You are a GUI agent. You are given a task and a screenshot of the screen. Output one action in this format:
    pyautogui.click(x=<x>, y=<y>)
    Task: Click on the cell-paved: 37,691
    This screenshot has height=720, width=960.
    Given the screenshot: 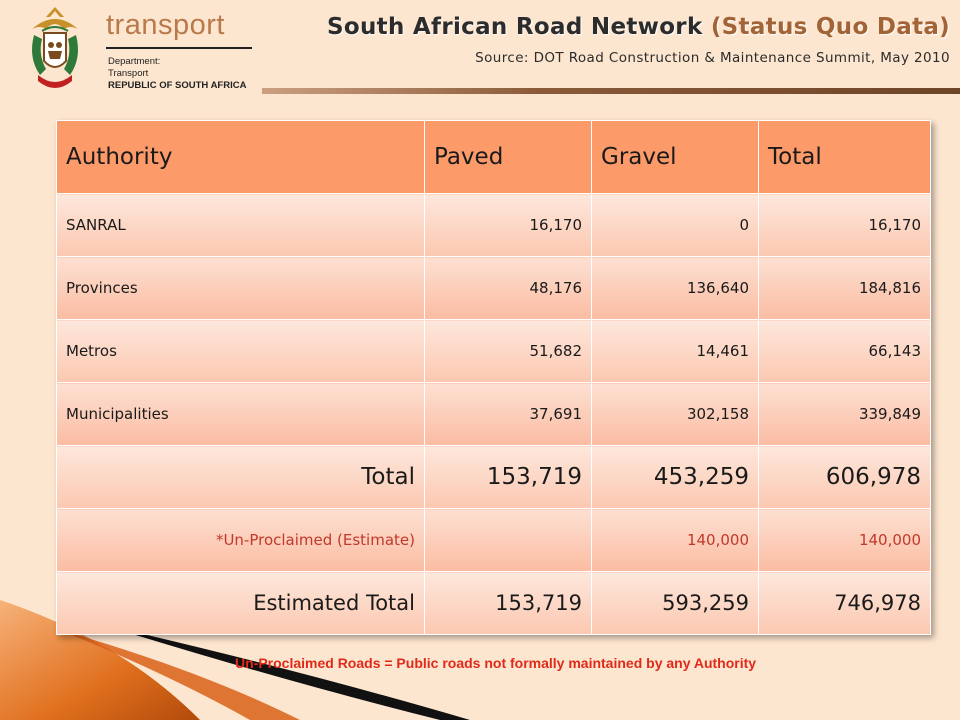 What is the action you would take?
    pyautogui.click(x=508, y=414)
    